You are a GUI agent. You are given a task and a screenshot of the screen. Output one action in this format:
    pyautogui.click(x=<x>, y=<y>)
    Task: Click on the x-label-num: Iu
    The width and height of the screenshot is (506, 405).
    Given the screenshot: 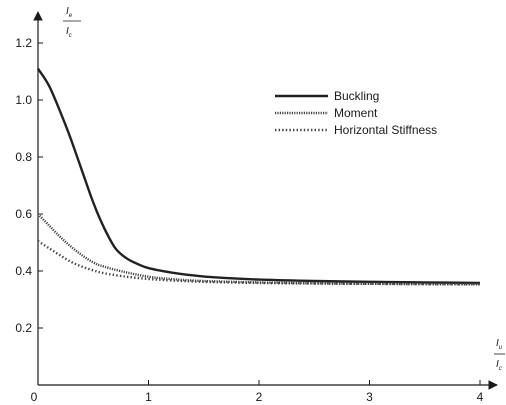 What is the action you would take?
    pyautogui.click(x=499, y=344)
    